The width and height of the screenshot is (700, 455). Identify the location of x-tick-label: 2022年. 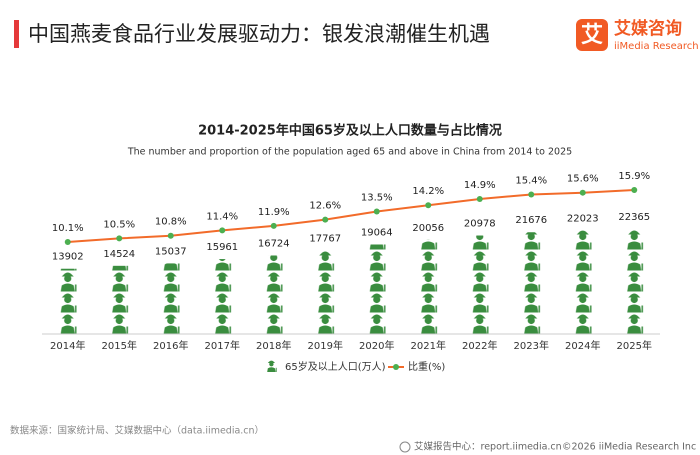
(479, 345).